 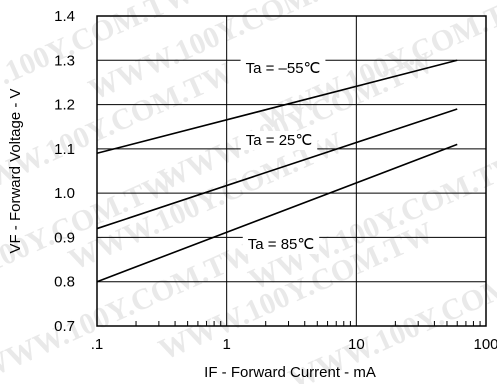 What do you see at coordinates (97, 344) in the screenshot?
I see `x-tick-label: .1` at bounding box center [97, 344].